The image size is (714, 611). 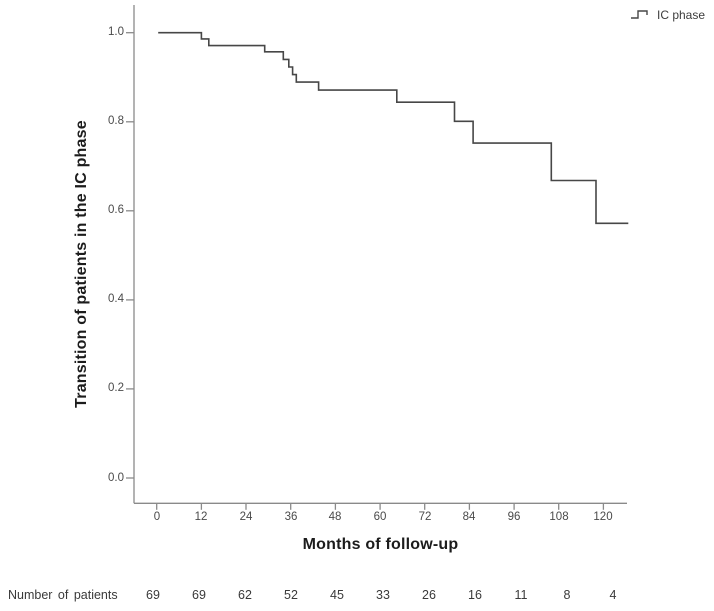 I want to click on at-risk-count-month-60: 33, so click(x=383, y=595).